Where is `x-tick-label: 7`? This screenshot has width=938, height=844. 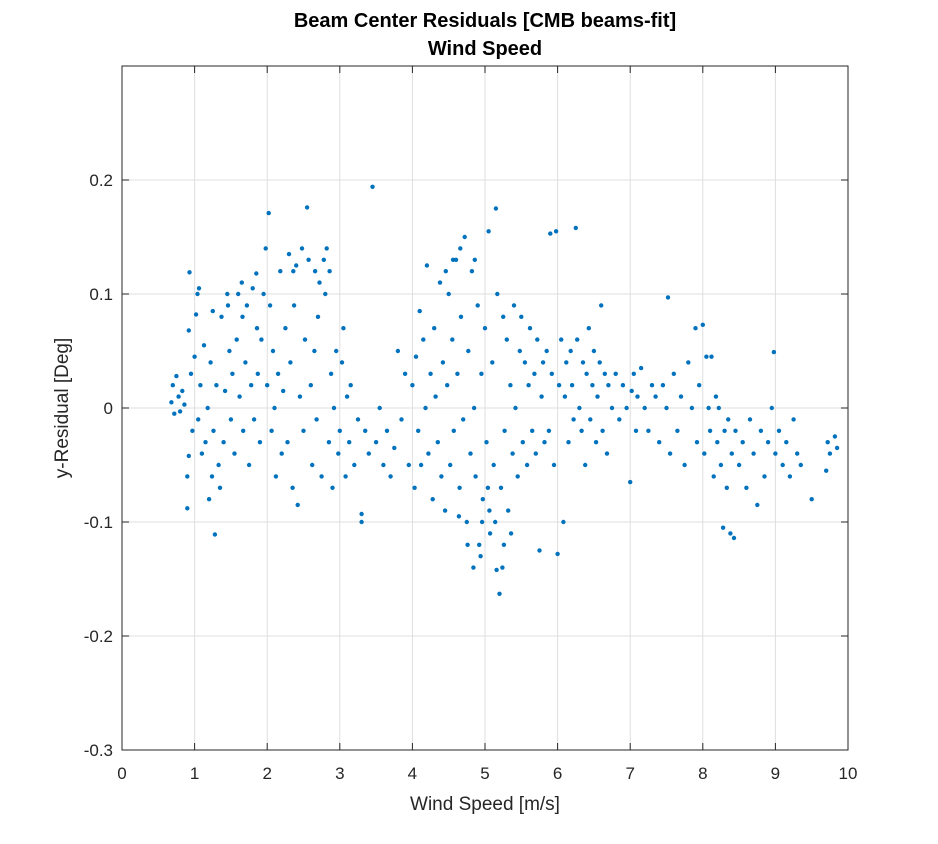 x-tick-label: 7 is located at coordinates (629, 773).